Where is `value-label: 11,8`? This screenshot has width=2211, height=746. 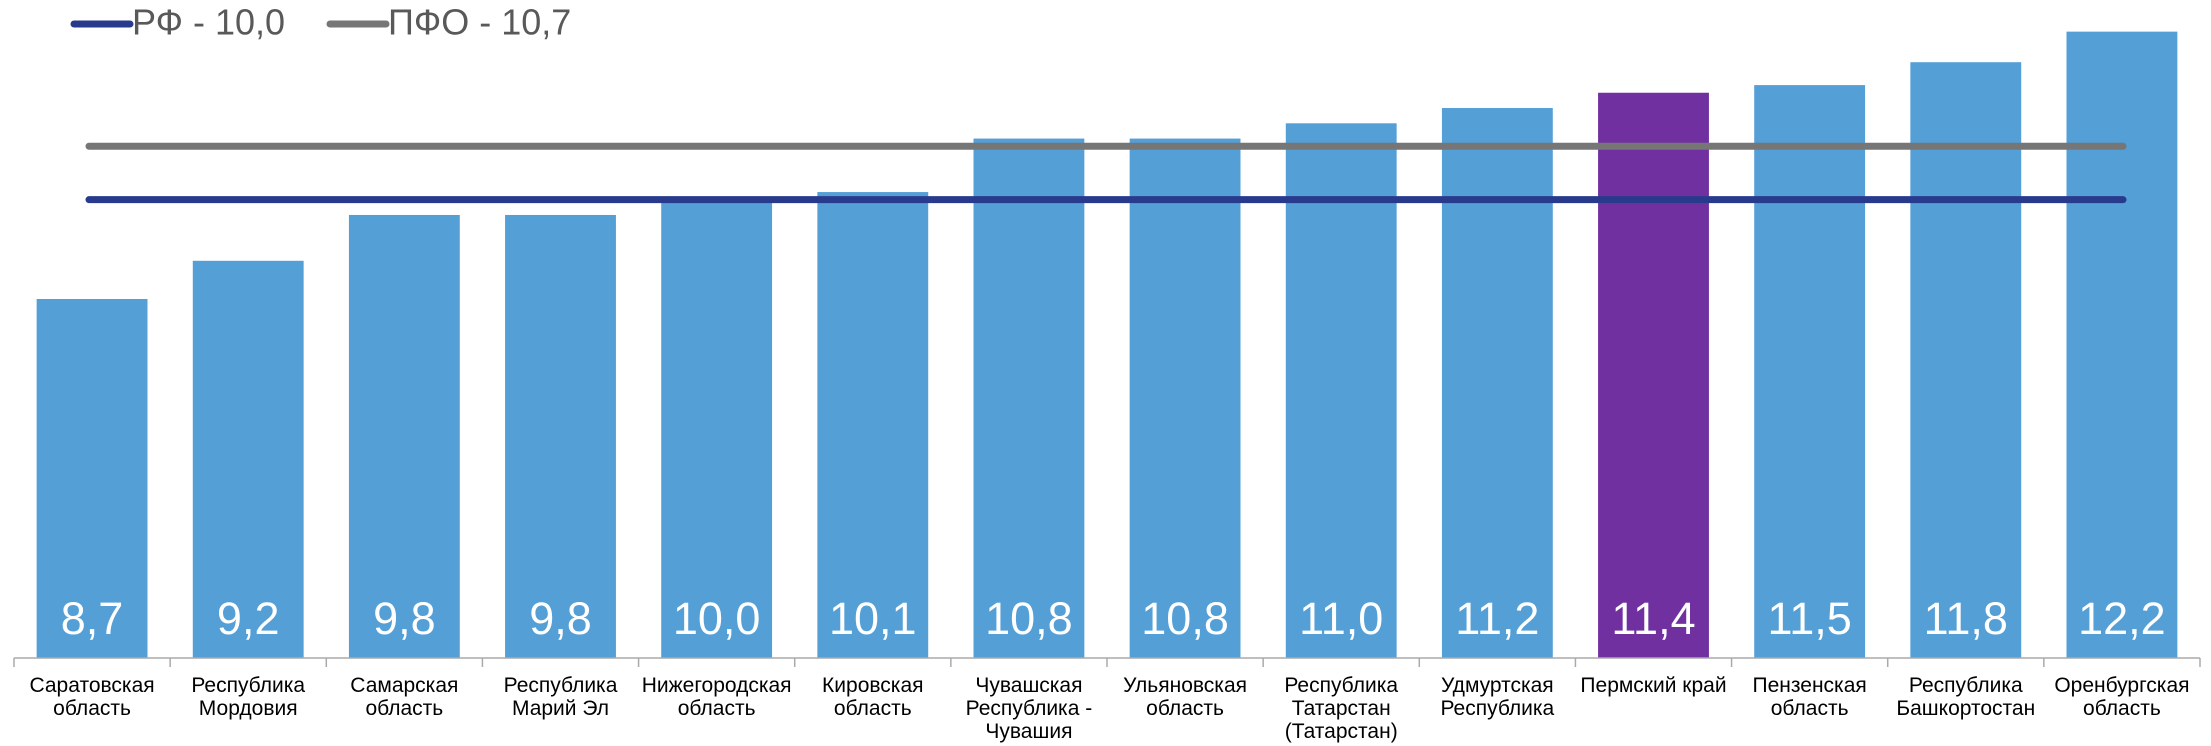 value-label: 11,8 is located at coordinates (1966, 618).